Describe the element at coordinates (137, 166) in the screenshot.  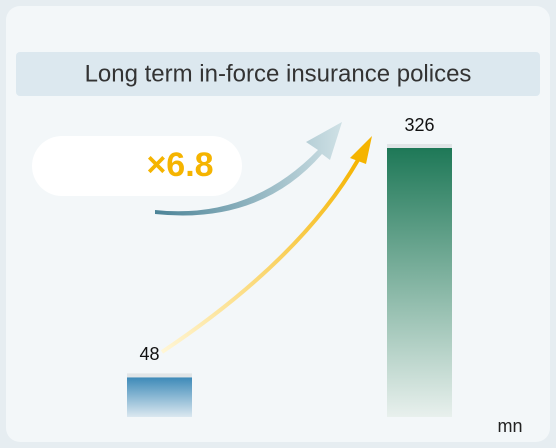
I see `annotation-pill` at that location.